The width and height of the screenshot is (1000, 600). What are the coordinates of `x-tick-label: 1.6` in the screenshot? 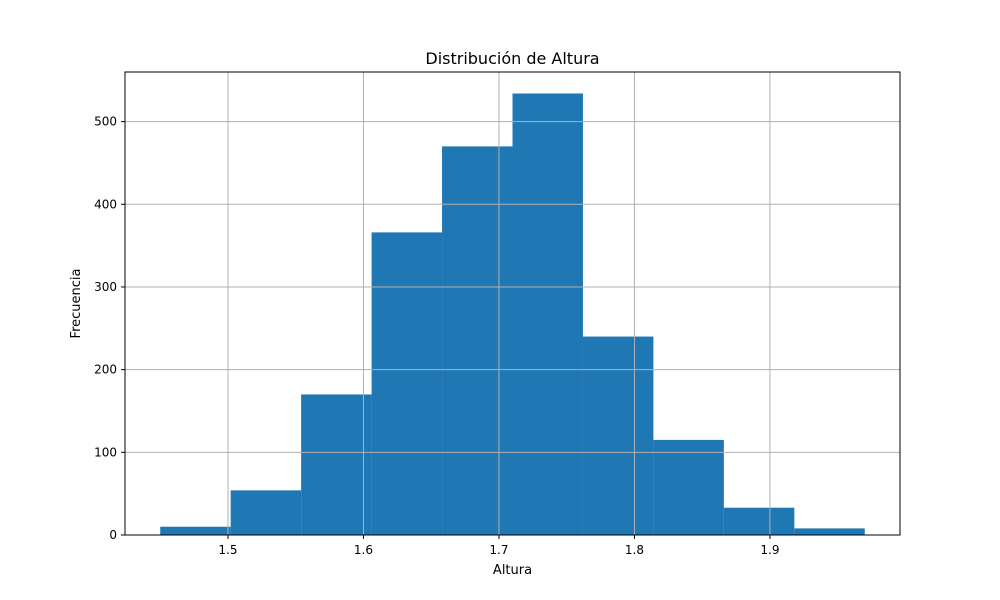 It's located at (363, 550).